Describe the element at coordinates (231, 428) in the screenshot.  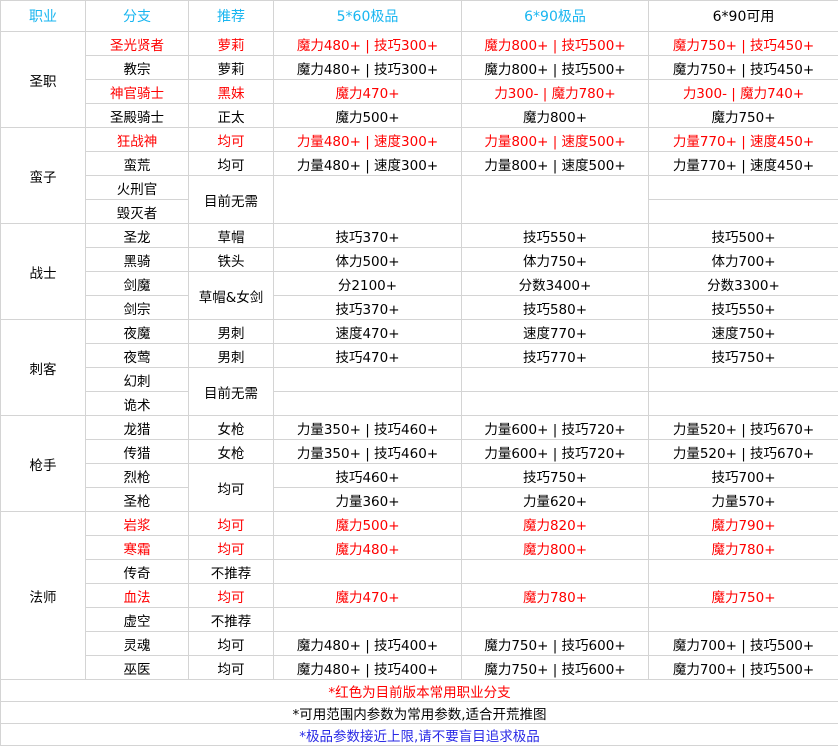
I see `recommendation: 女枪` at that location.